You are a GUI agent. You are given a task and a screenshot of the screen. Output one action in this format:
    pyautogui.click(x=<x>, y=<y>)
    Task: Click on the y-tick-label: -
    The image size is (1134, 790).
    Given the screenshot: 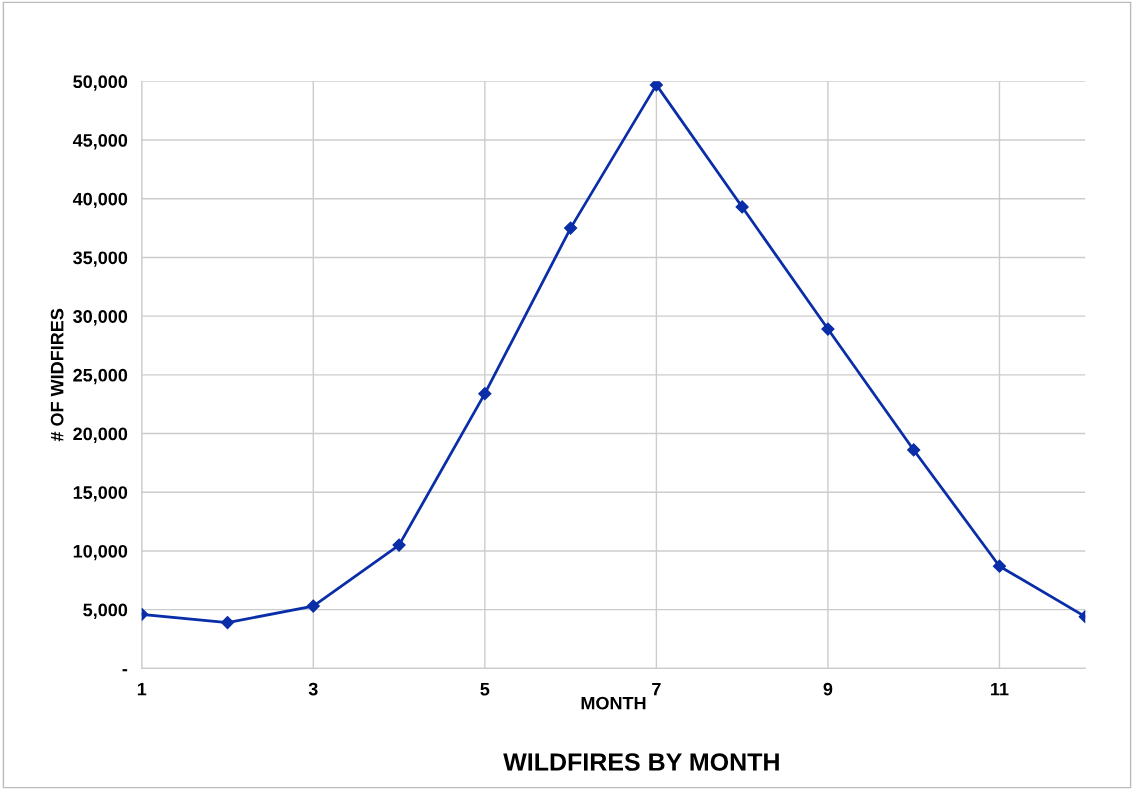 What is the action you would take?
    pyautogui.click(x=125, y=670)
    